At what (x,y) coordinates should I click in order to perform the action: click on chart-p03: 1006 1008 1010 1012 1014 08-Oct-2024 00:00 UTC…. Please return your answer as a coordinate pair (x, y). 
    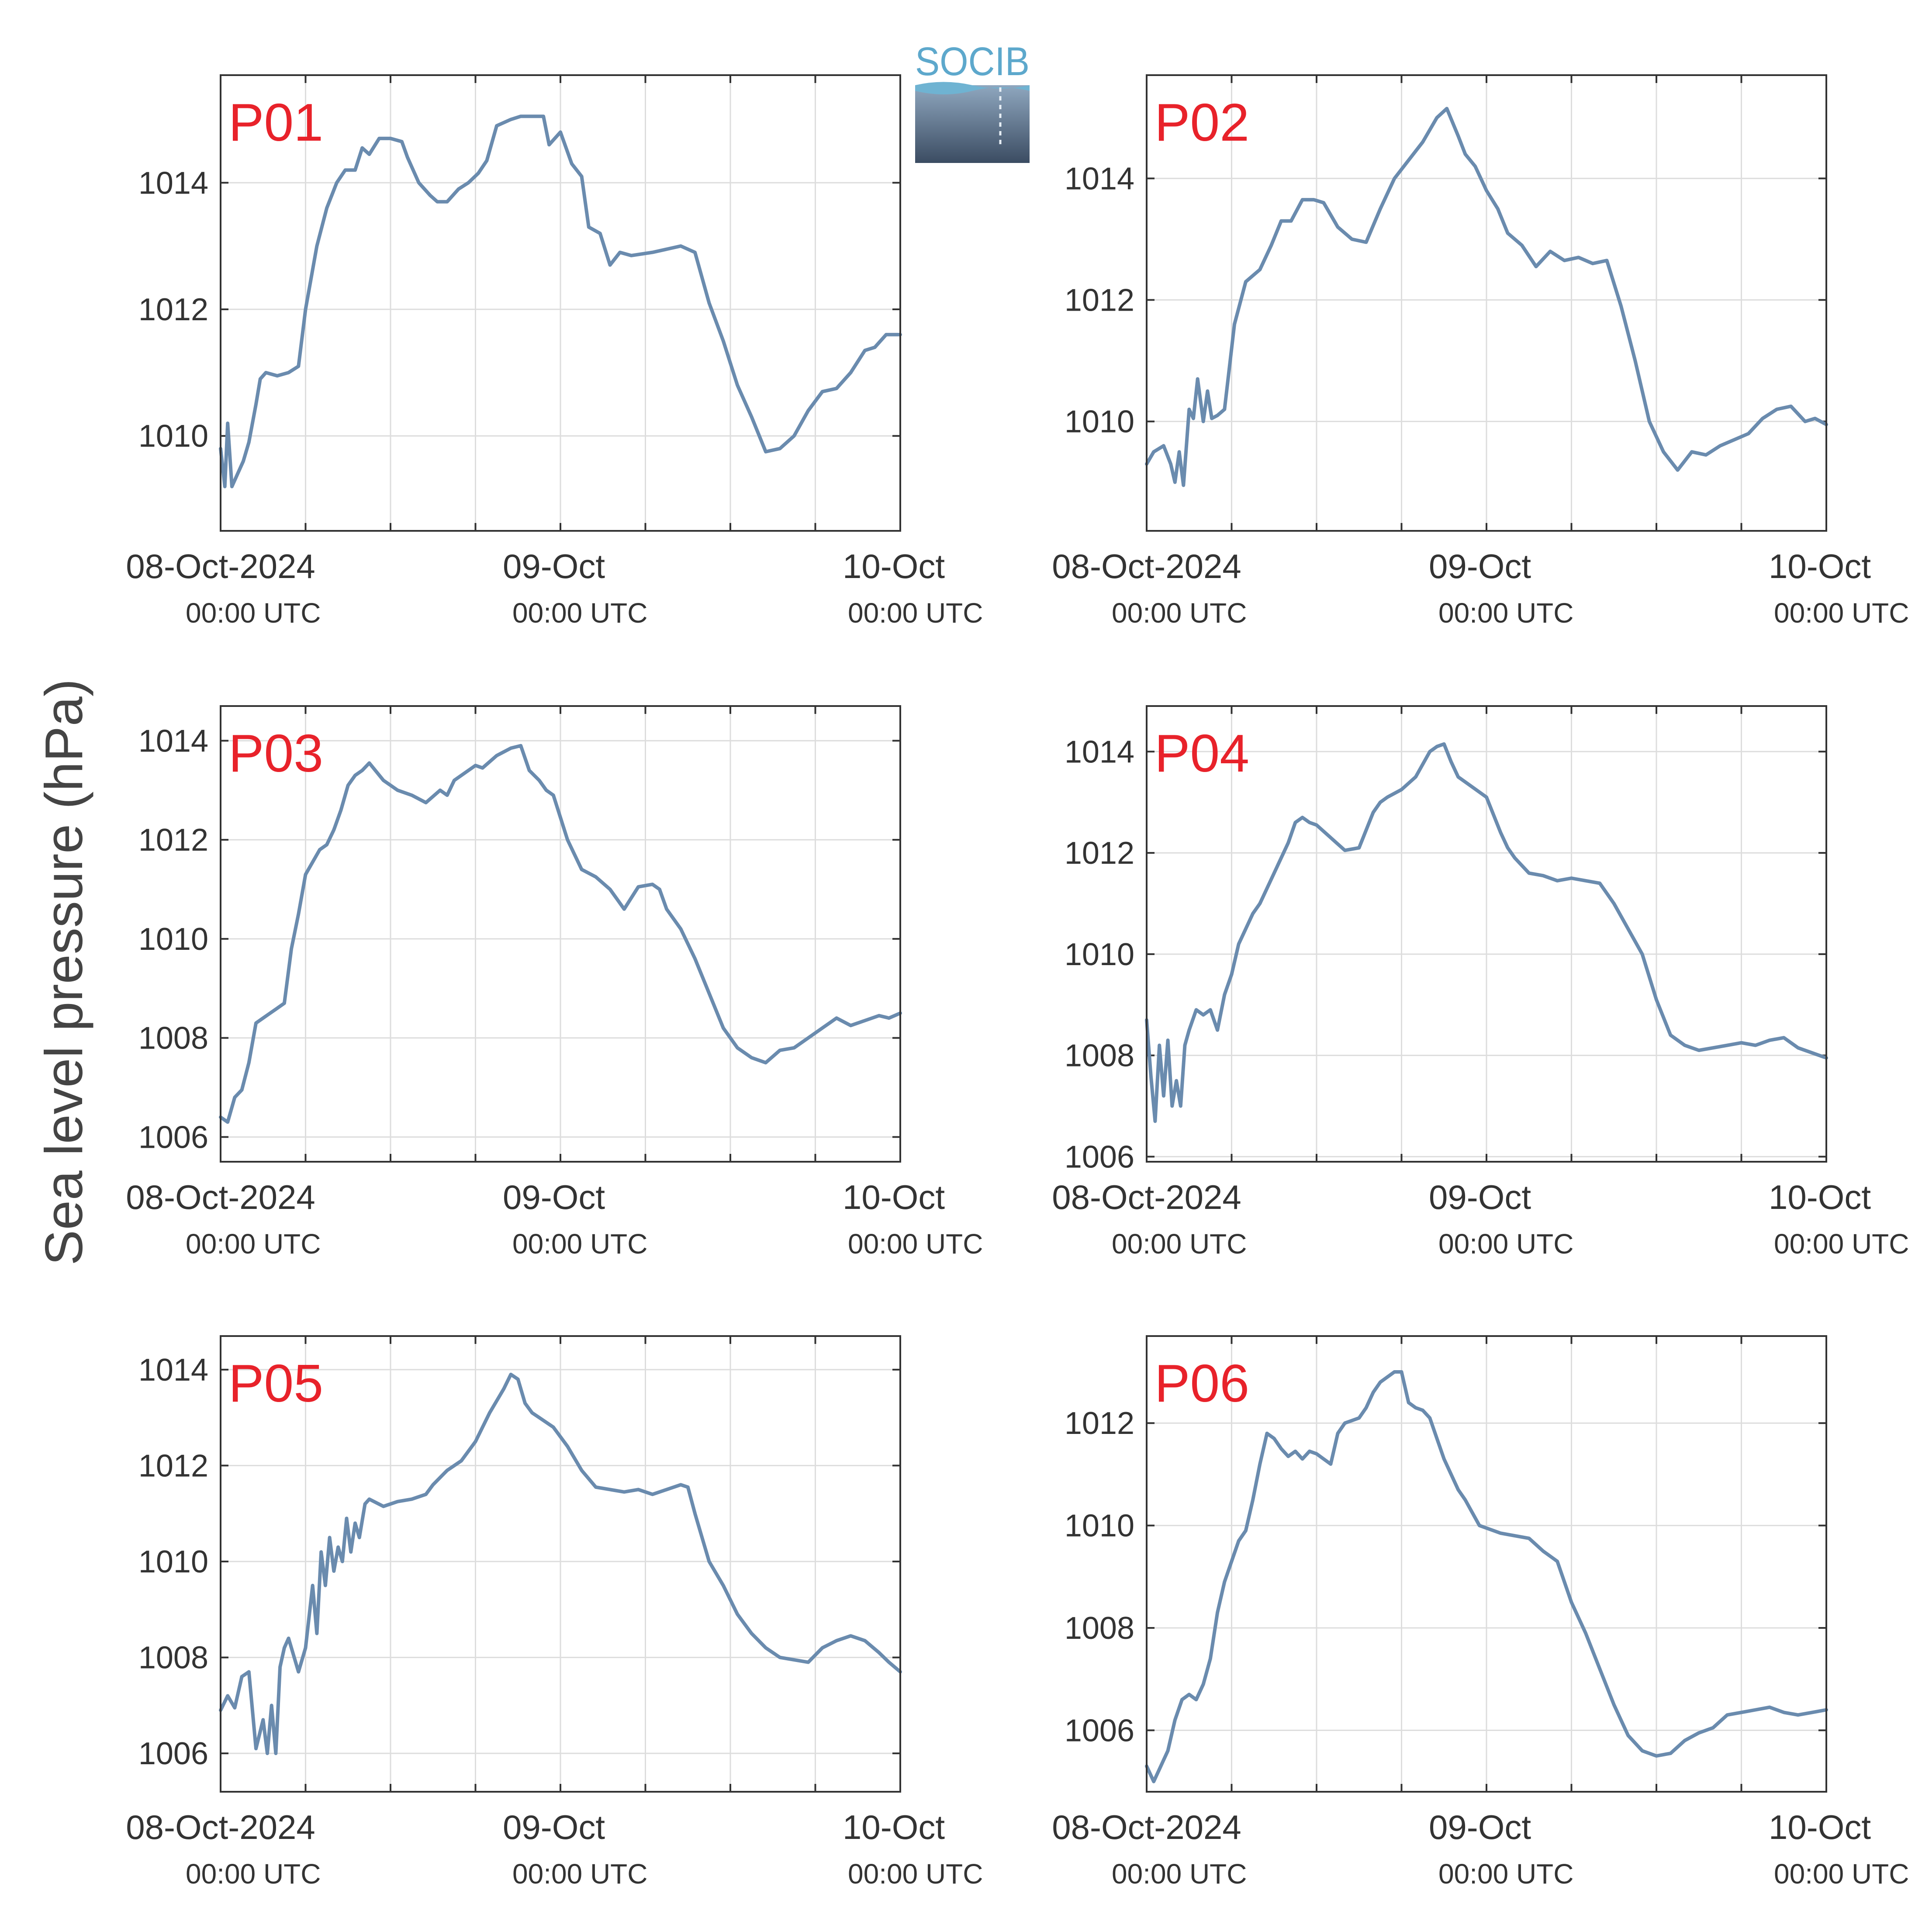
    Looking at the image, I should click on (554, 982).